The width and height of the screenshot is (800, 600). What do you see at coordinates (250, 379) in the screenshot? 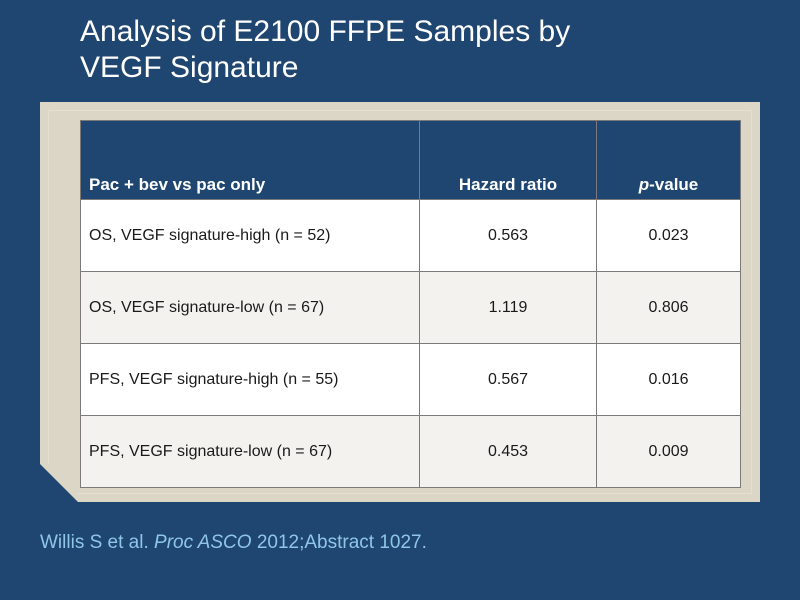
I see `row-label: PFS, VEGF signature-high (n = 55)` at bounding box center [250, 379].